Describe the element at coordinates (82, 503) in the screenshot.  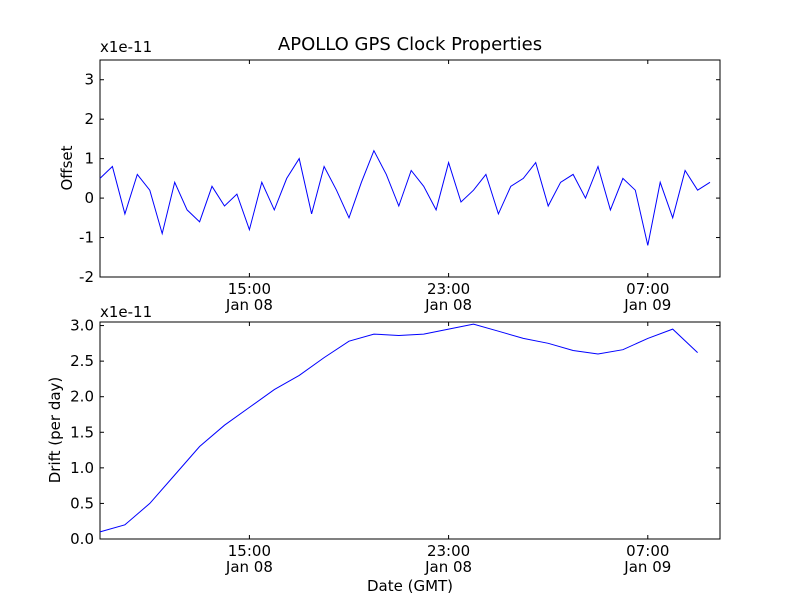
I see `drift-y-tick-label: 0.5` at that location.